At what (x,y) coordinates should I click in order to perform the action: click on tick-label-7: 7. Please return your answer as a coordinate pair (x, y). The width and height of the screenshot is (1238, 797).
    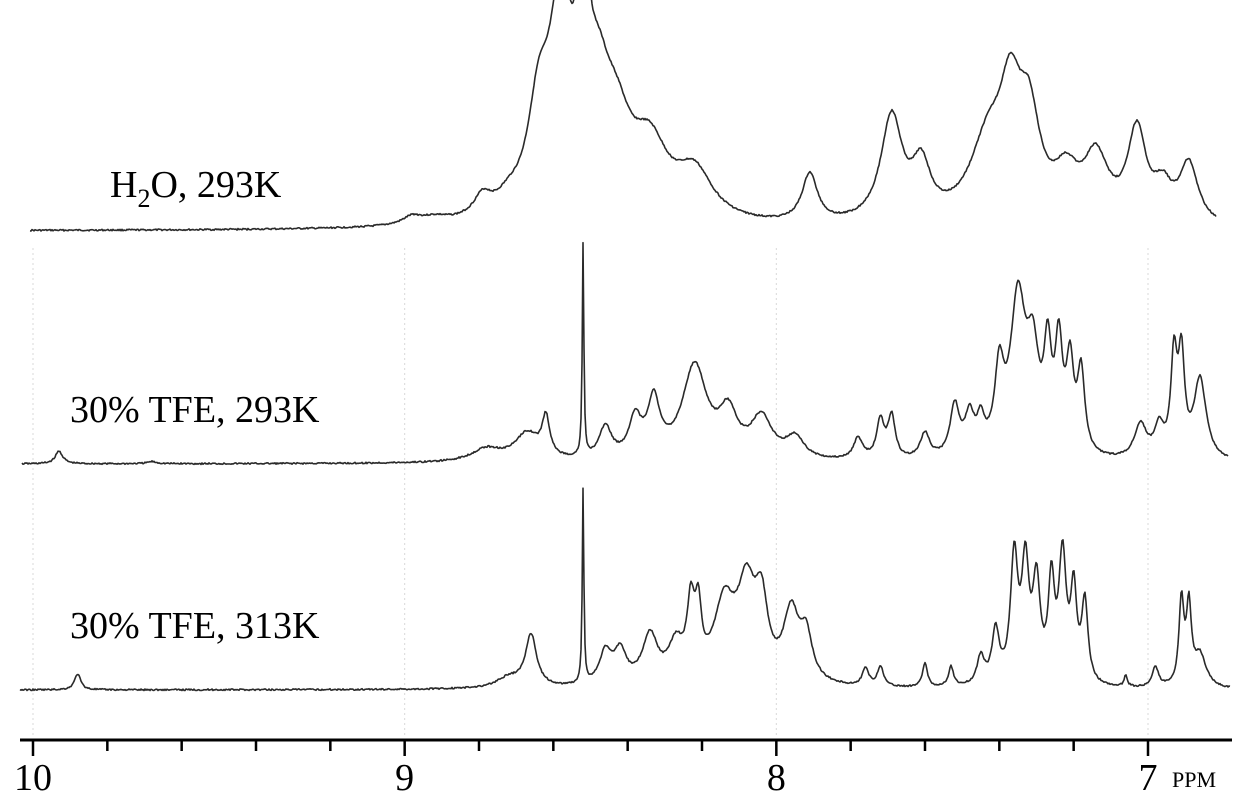
    Looking at the image, I should click on (1148, 777).